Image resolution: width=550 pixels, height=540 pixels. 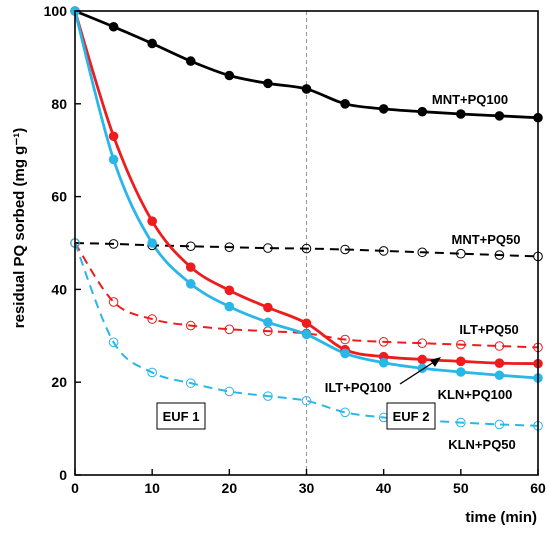 What do you see at coordinates (75, 488) in the screenshot?
I see `x-tick-label: 0` at bounding box center [75, 488].